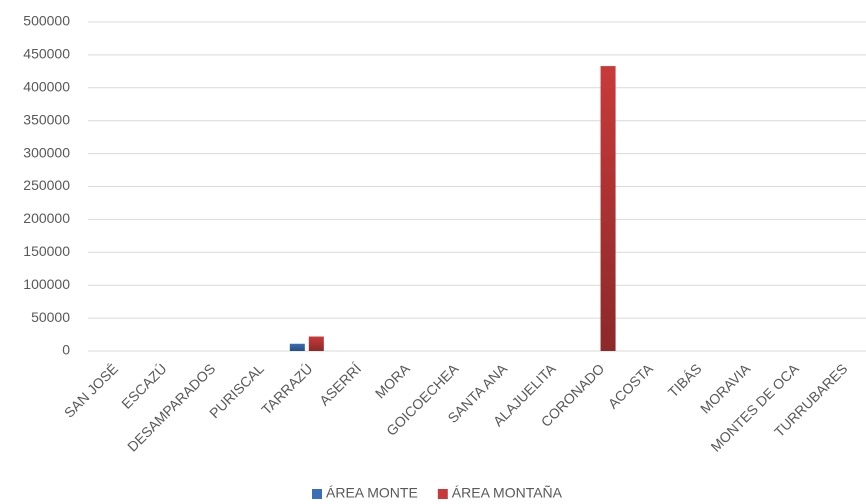 The image size is (866, 504). I want to click on y-tick-label: 500000, so click(46, 21).